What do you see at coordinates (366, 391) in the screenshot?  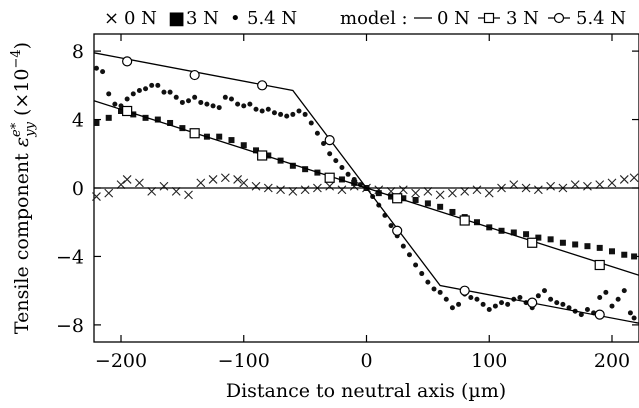 I see `x-axis-title: Distance to neutral axis (µm)` at bounding box center [366, 391].